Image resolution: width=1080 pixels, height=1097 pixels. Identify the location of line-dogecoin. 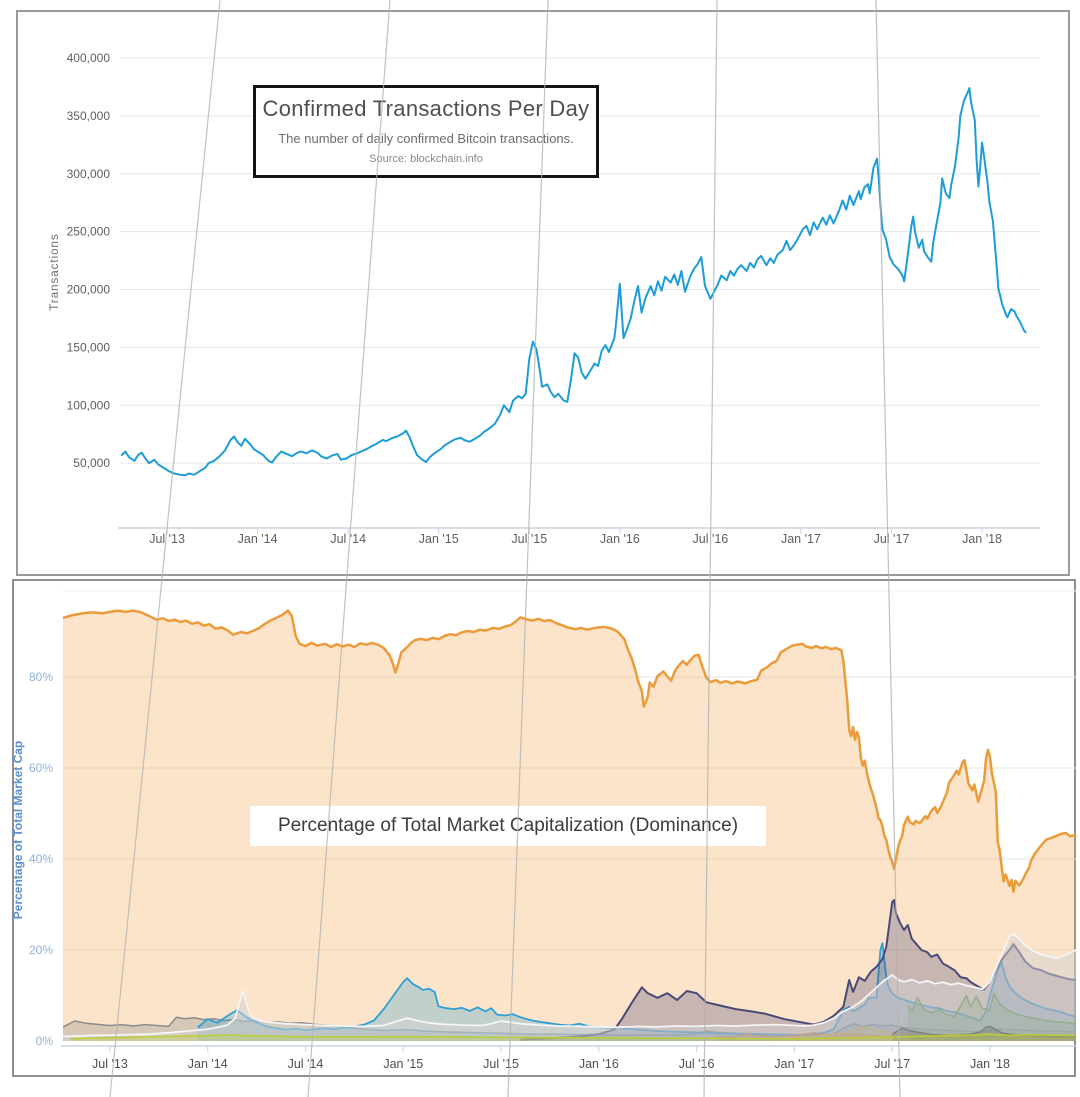
(573, 1036).